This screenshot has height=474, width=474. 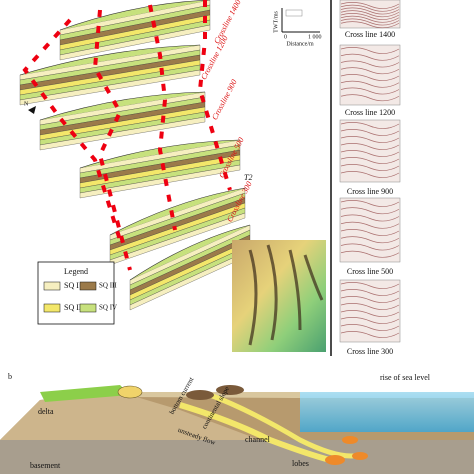 I want to click on annotation: channel, so click(x=258, y=439).